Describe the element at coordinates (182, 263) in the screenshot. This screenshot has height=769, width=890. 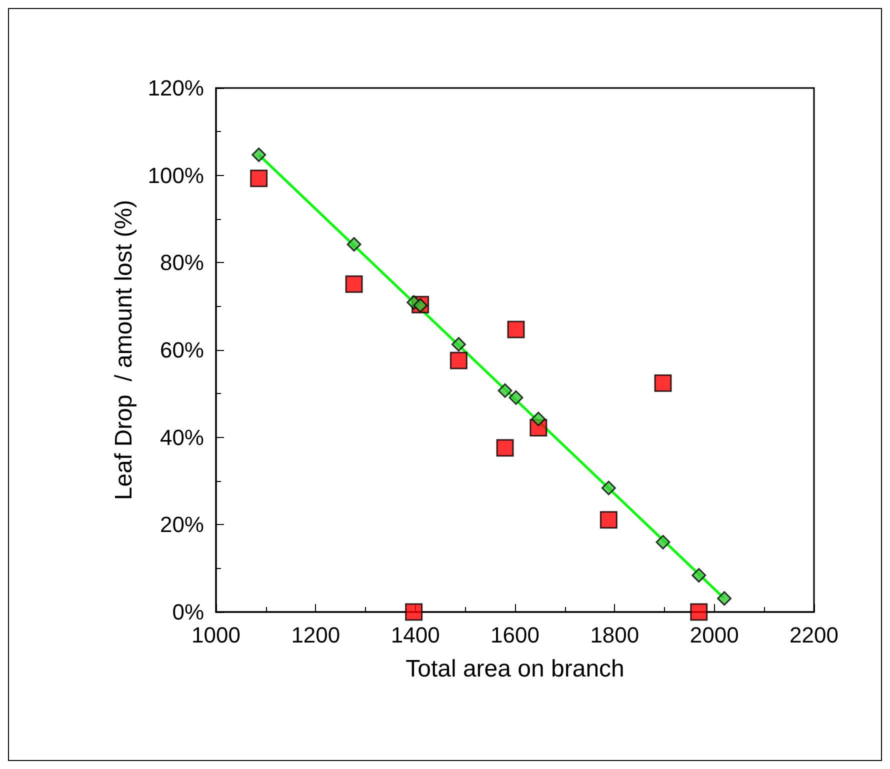
I see `y-tick-label: 80%` at that location.